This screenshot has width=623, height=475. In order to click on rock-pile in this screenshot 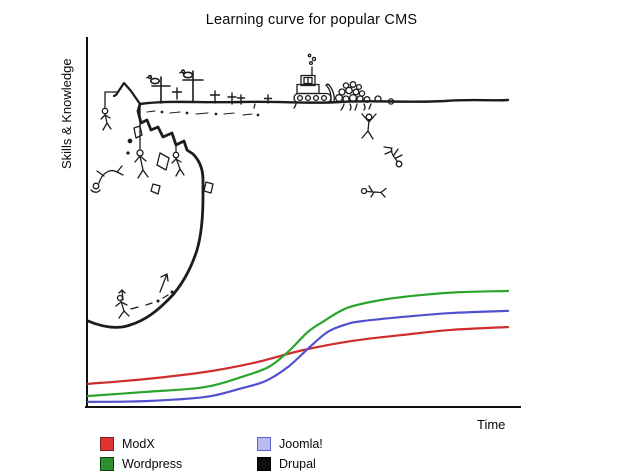, I will do `click(324, 96)`.